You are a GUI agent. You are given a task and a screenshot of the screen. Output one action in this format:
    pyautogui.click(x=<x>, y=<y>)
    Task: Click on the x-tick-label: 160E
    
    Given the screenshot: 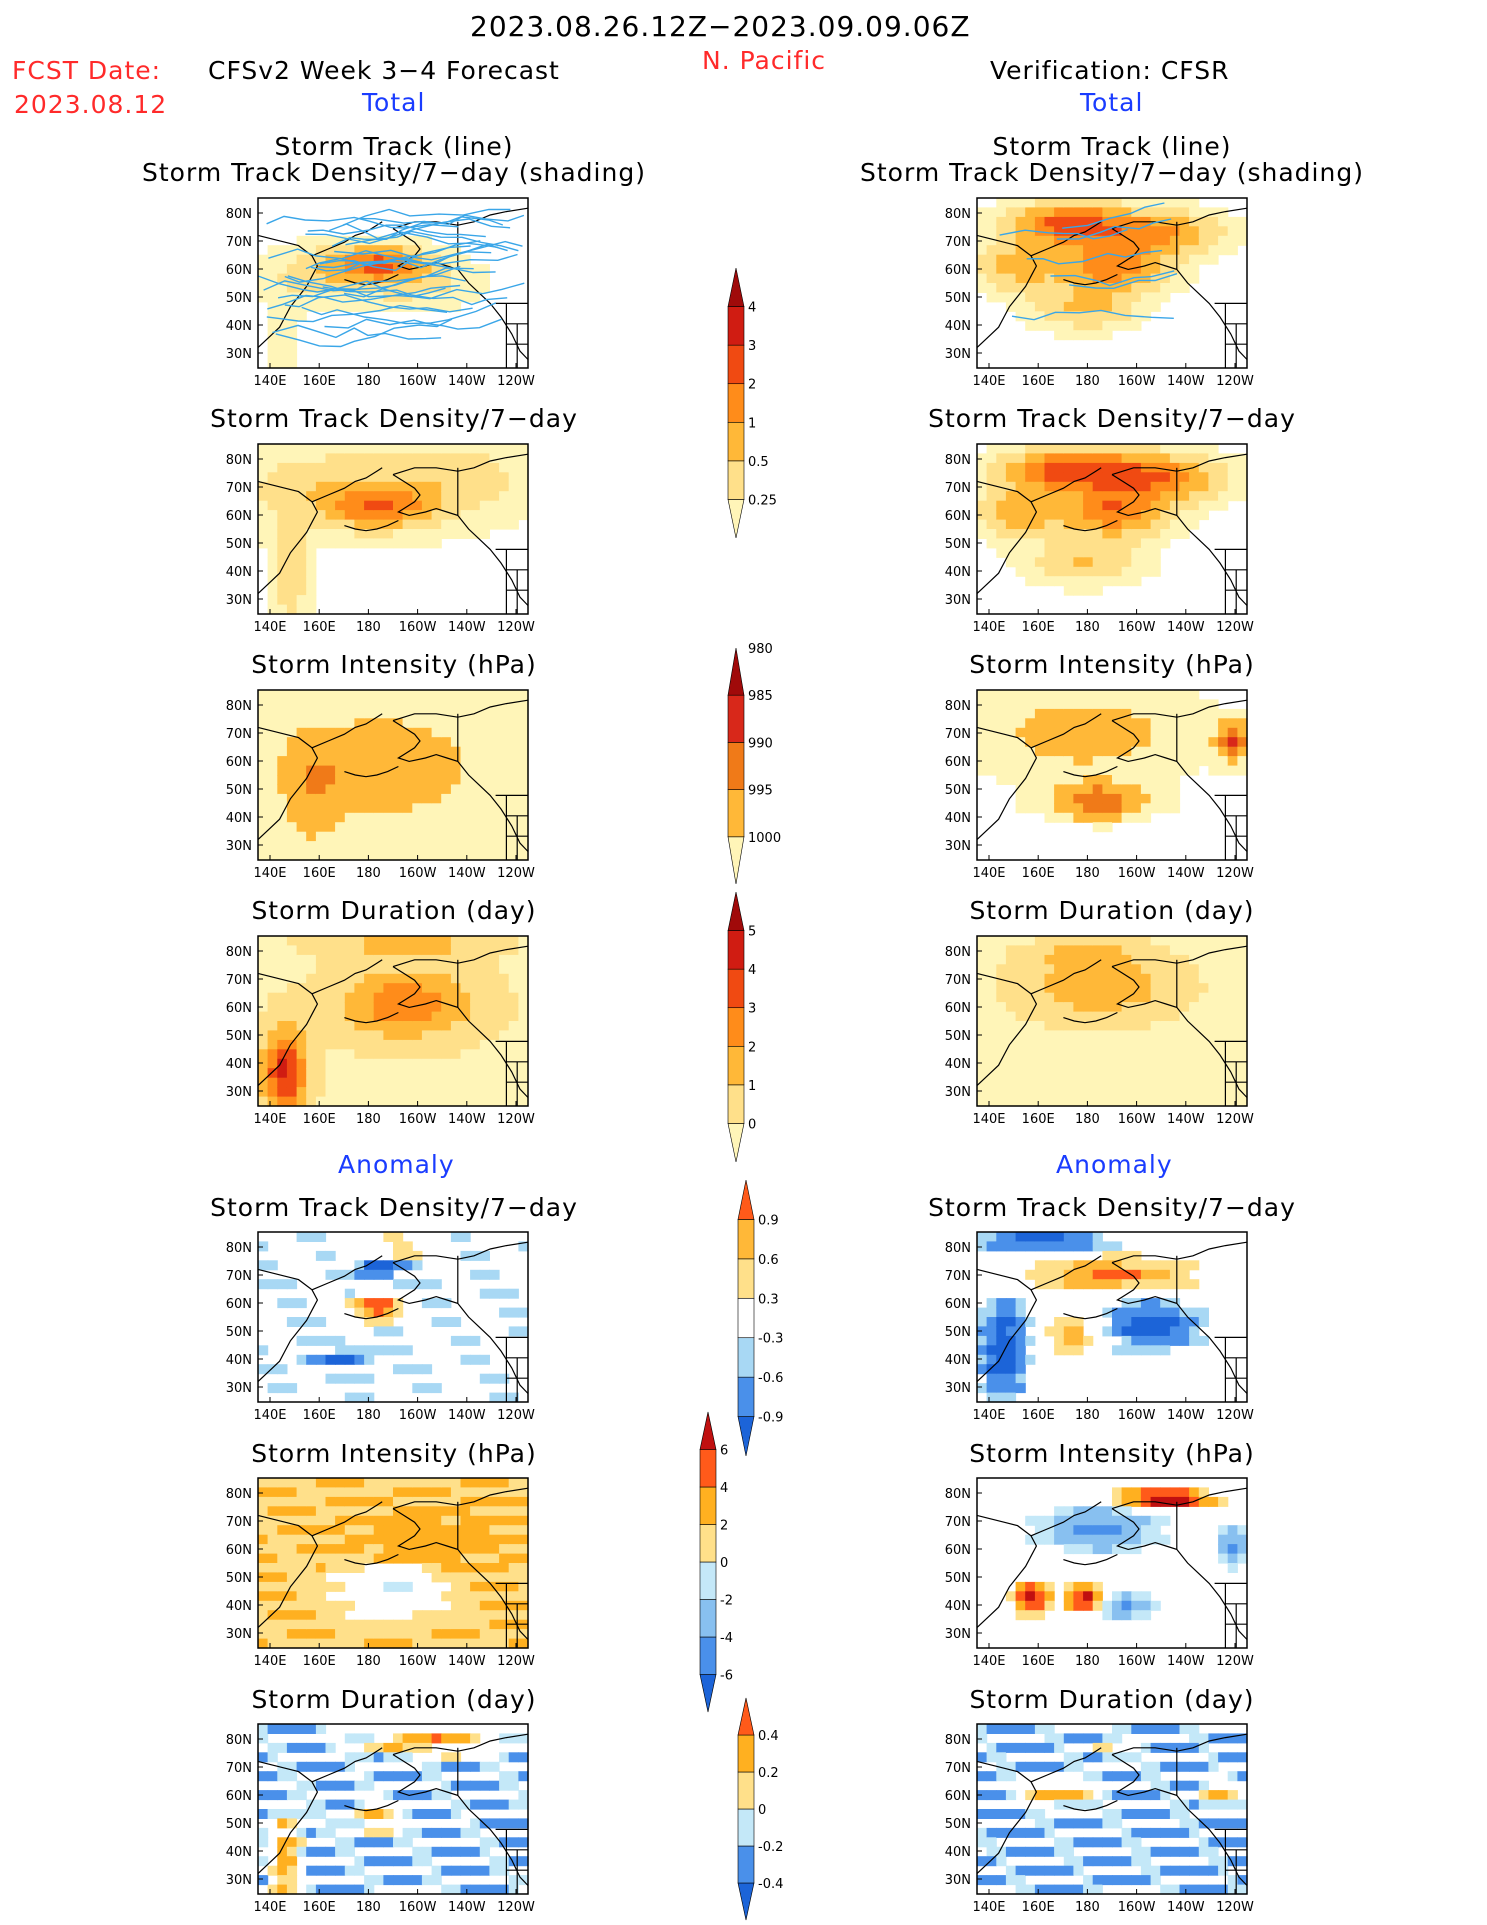 What is the action you would take?
    pyautogui.click(x=1038, y=627)
    